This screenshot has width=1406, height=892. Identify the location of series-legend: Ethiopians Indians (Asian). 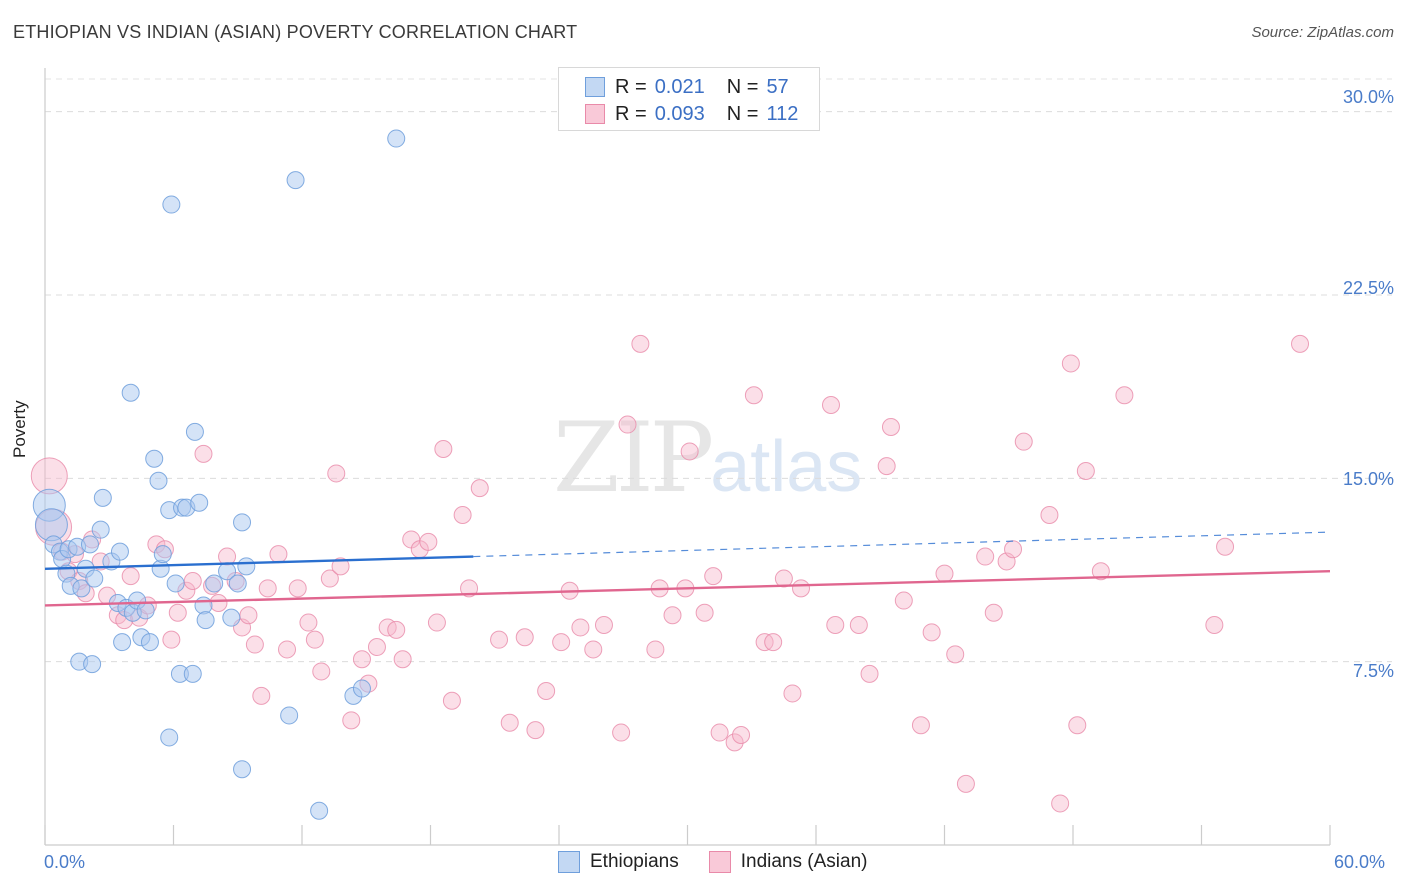
(727, 862).